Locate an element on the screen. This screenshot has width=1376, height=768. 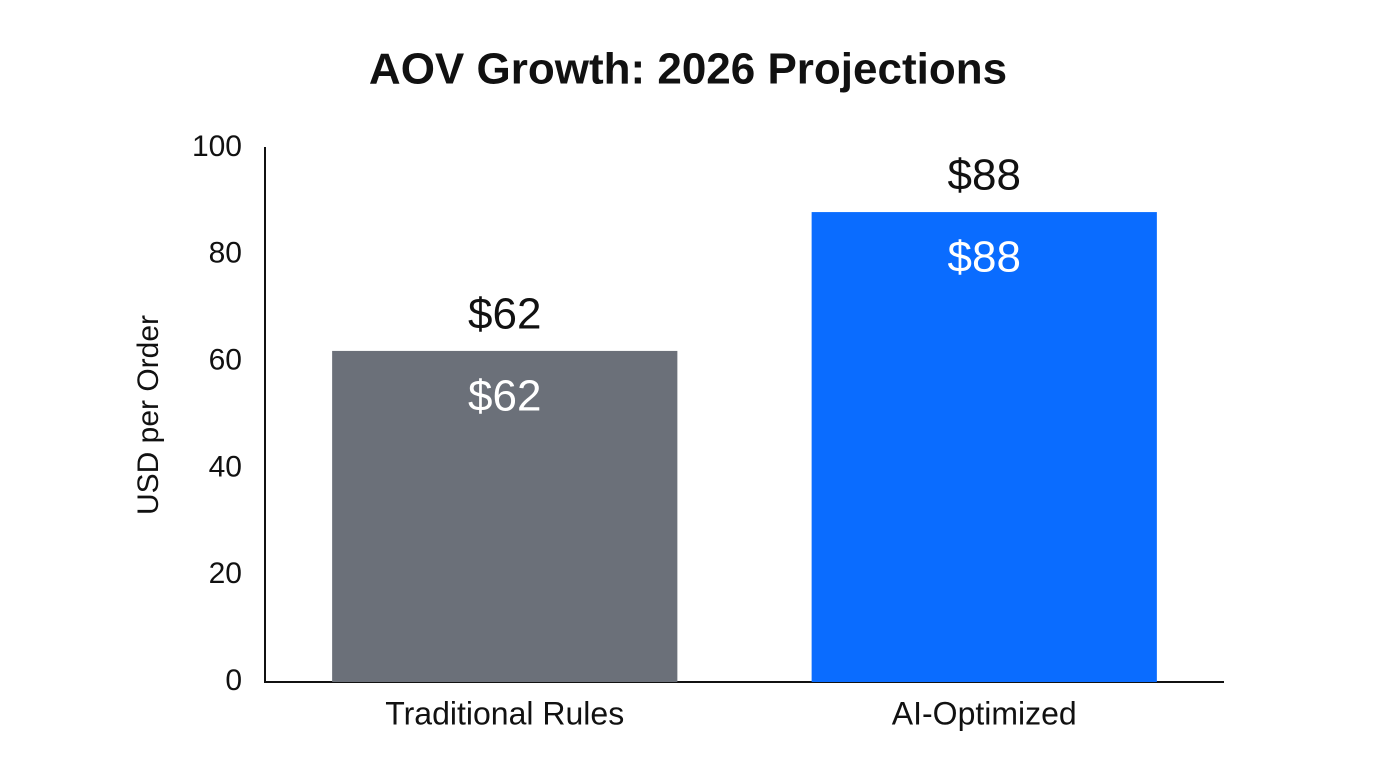
bar is located at coordinates (505, 516).